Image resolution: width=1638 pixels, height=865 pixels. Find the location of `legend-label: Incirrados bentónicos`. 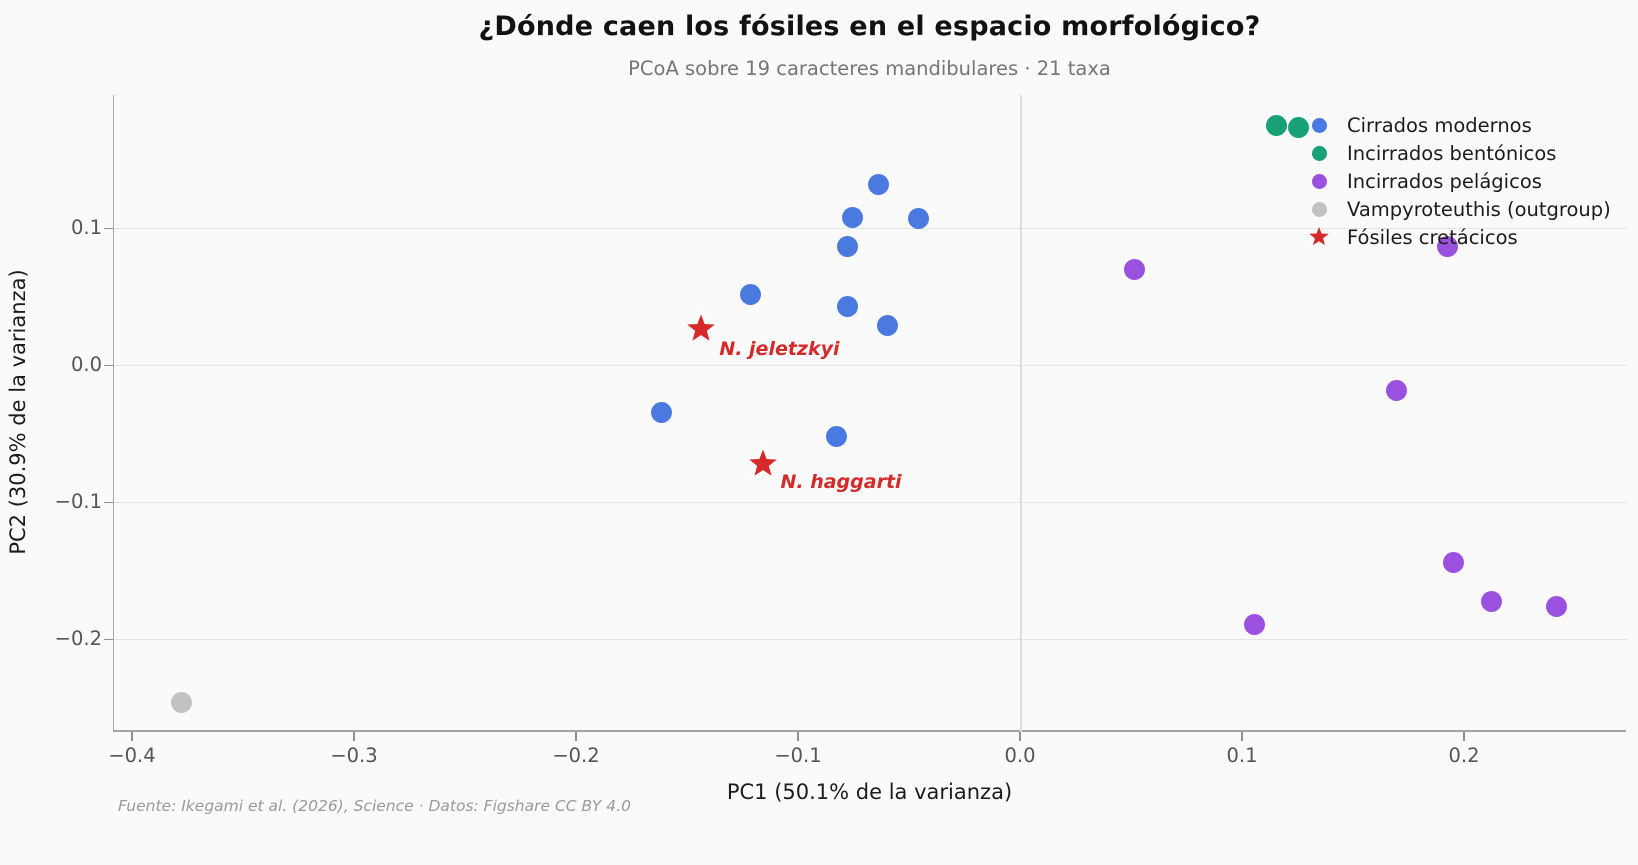

legend-label: Incirrados bentónicos is located at coordinates (1452, 153).